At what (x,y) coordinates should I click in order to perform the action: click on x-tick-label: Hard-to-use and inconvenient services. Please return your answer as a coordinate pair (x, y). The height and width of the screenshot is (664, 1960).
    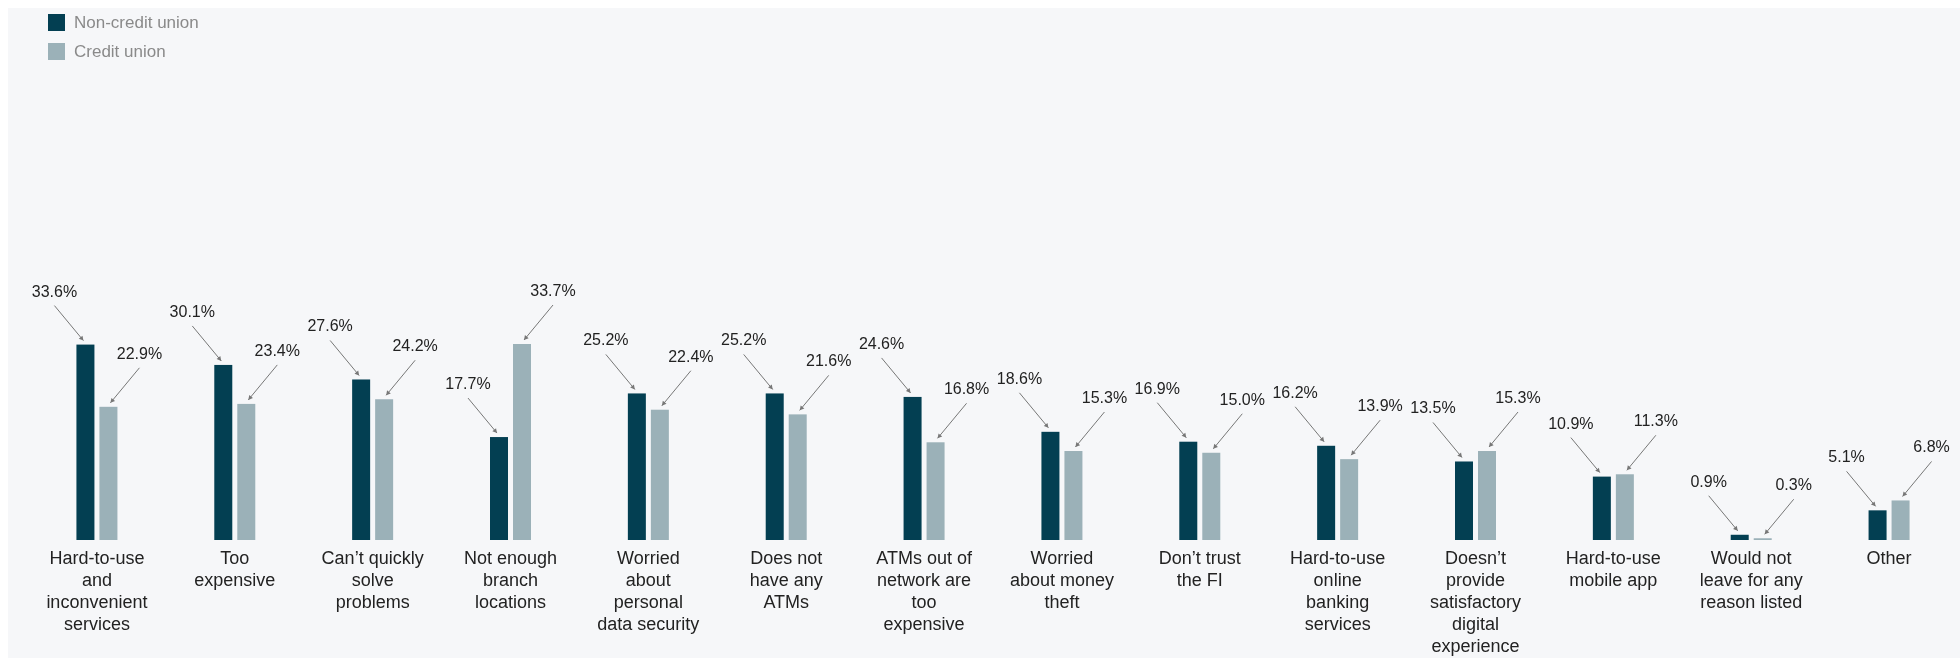
    Looking at the image, I should click on (97, 591).